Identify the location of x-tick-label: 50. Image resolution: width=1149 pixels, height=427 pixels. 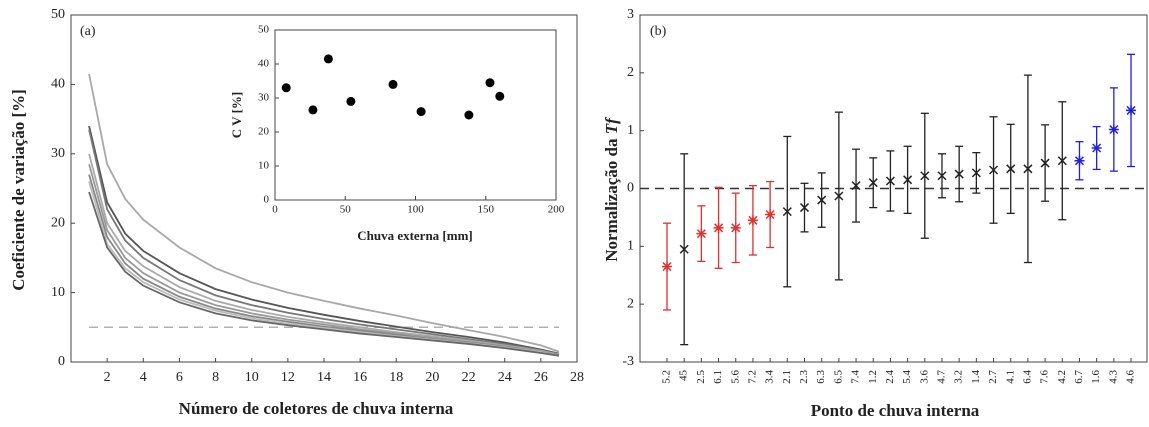
(346, 210).